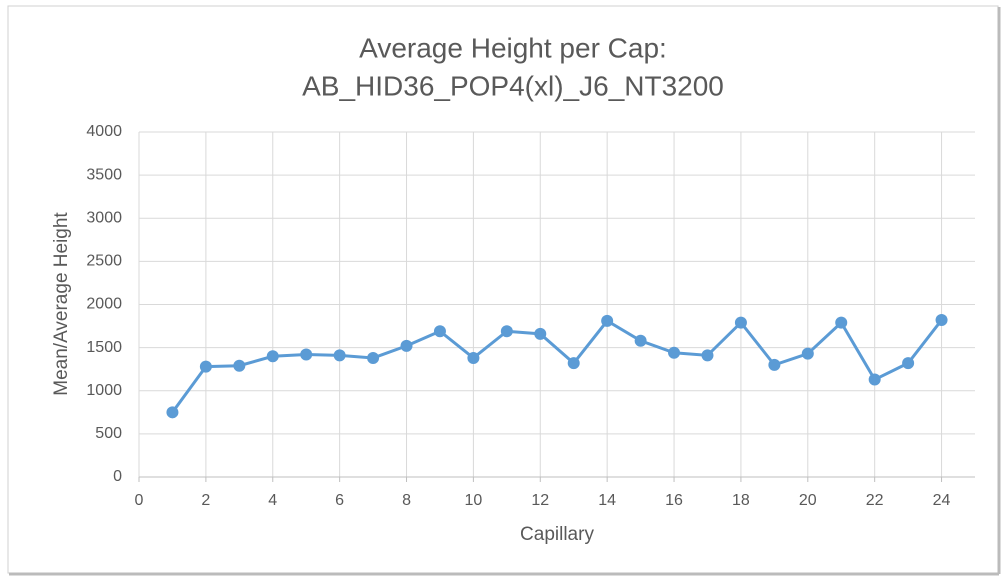 The width and height of the screenshot is (1007, 581). Describe the element at coordinates (942, 500) in the screenshot. I see `x-tick-label: 24` at that location.